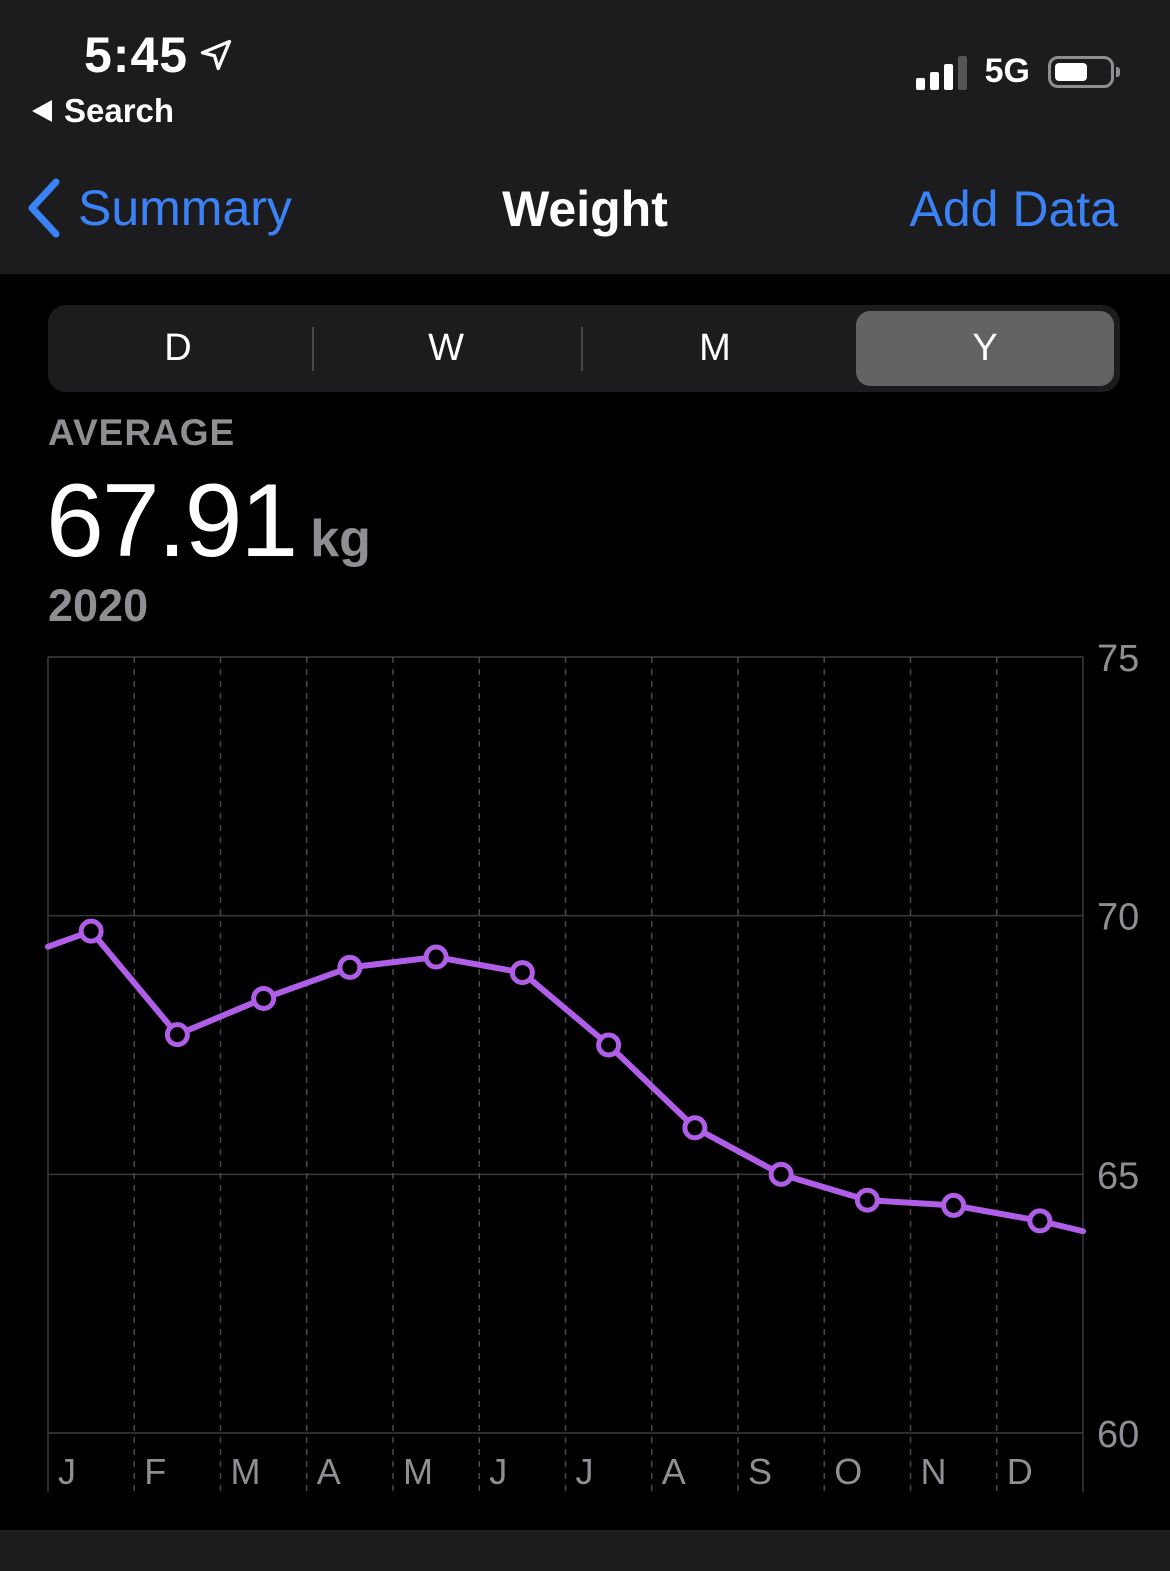 The width and height of the screenshot is (1170, 1571). I want to click on y-tick-label: 75, so click(1118, 660).